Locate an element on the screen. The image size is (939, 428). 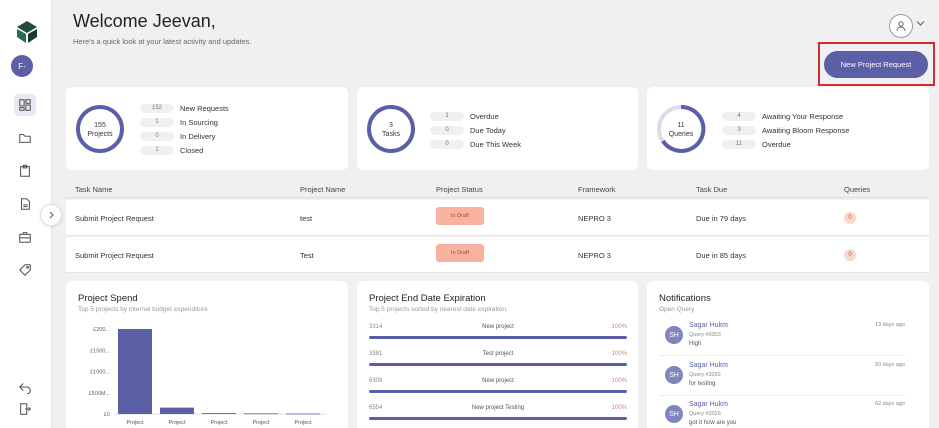
stat-new-requests: 152 New Requests is located at coordinates (184, 108).